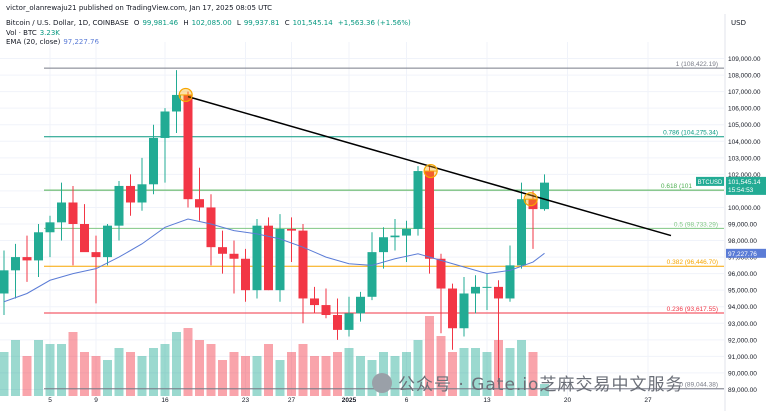  What do you see at coordinates (160, 23) in the screenshot?
I see `open-value: 99,981.46` at bounding box center [160, 23].